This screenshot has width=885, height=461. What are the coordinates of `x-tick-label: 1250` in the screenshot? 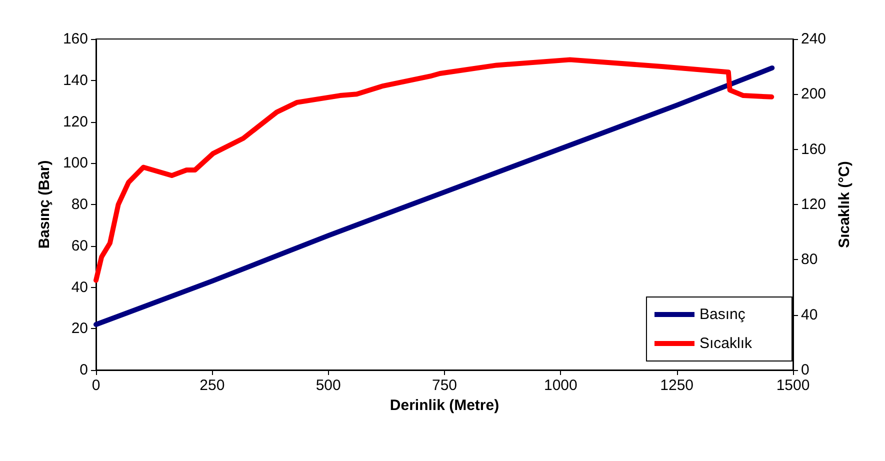 It's located at (677, 385).